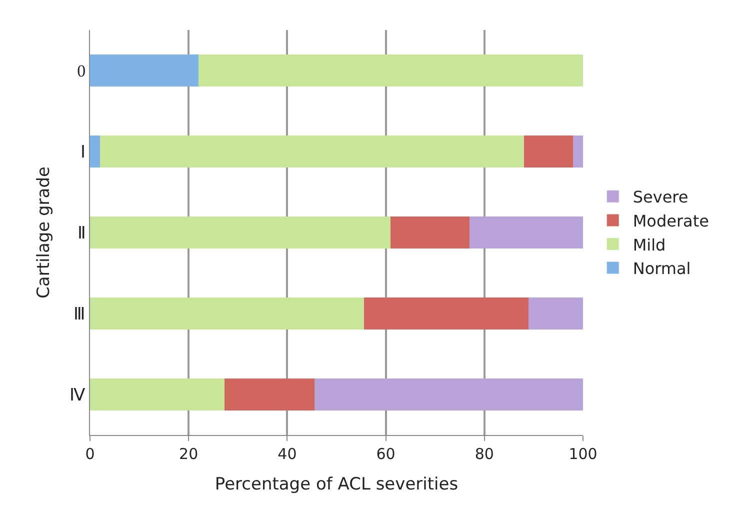 Image resolution: width=753 pixels, height=525 pixels. I want to click on x-tick-label: 40, so click(287, 454).